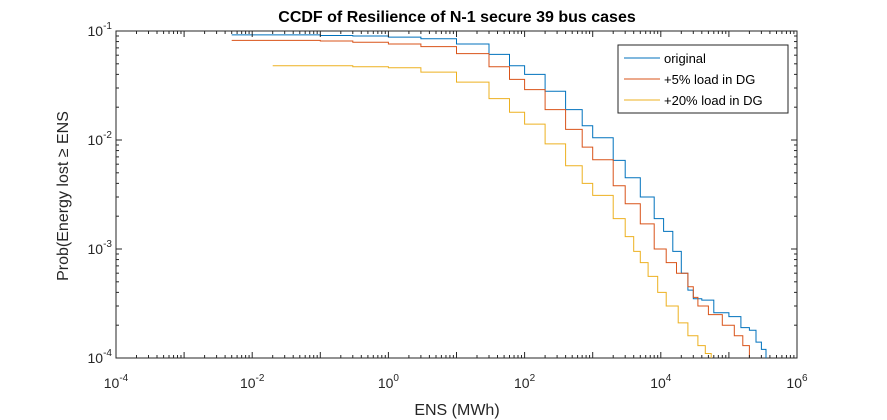 Image resolution: width=887 pixels, height=420 pixels. I want to click on legend-label-3: +20% load in DG, so click(713, 100).